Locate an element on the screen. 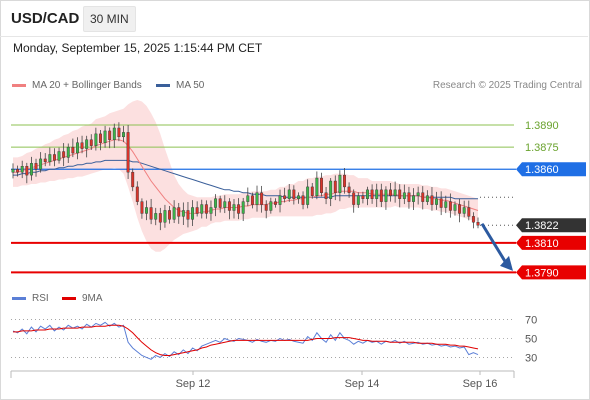 The height and width of the screenshot is (400, 590). timeframe-button: 30 MIN is located at coordinates (109, 19).